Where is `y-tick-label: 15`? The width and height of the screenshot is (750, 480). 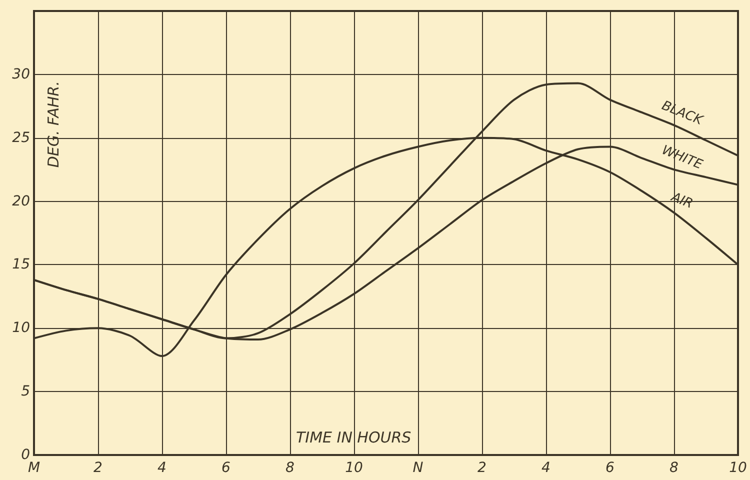
y-tick-label: 15 is located at coordinates (21, 264).